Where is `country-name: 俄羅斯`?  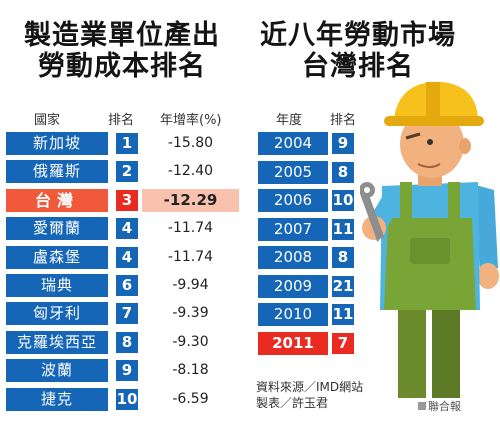 country-name: 俄羅斯 is located at coordinates (56, 171).